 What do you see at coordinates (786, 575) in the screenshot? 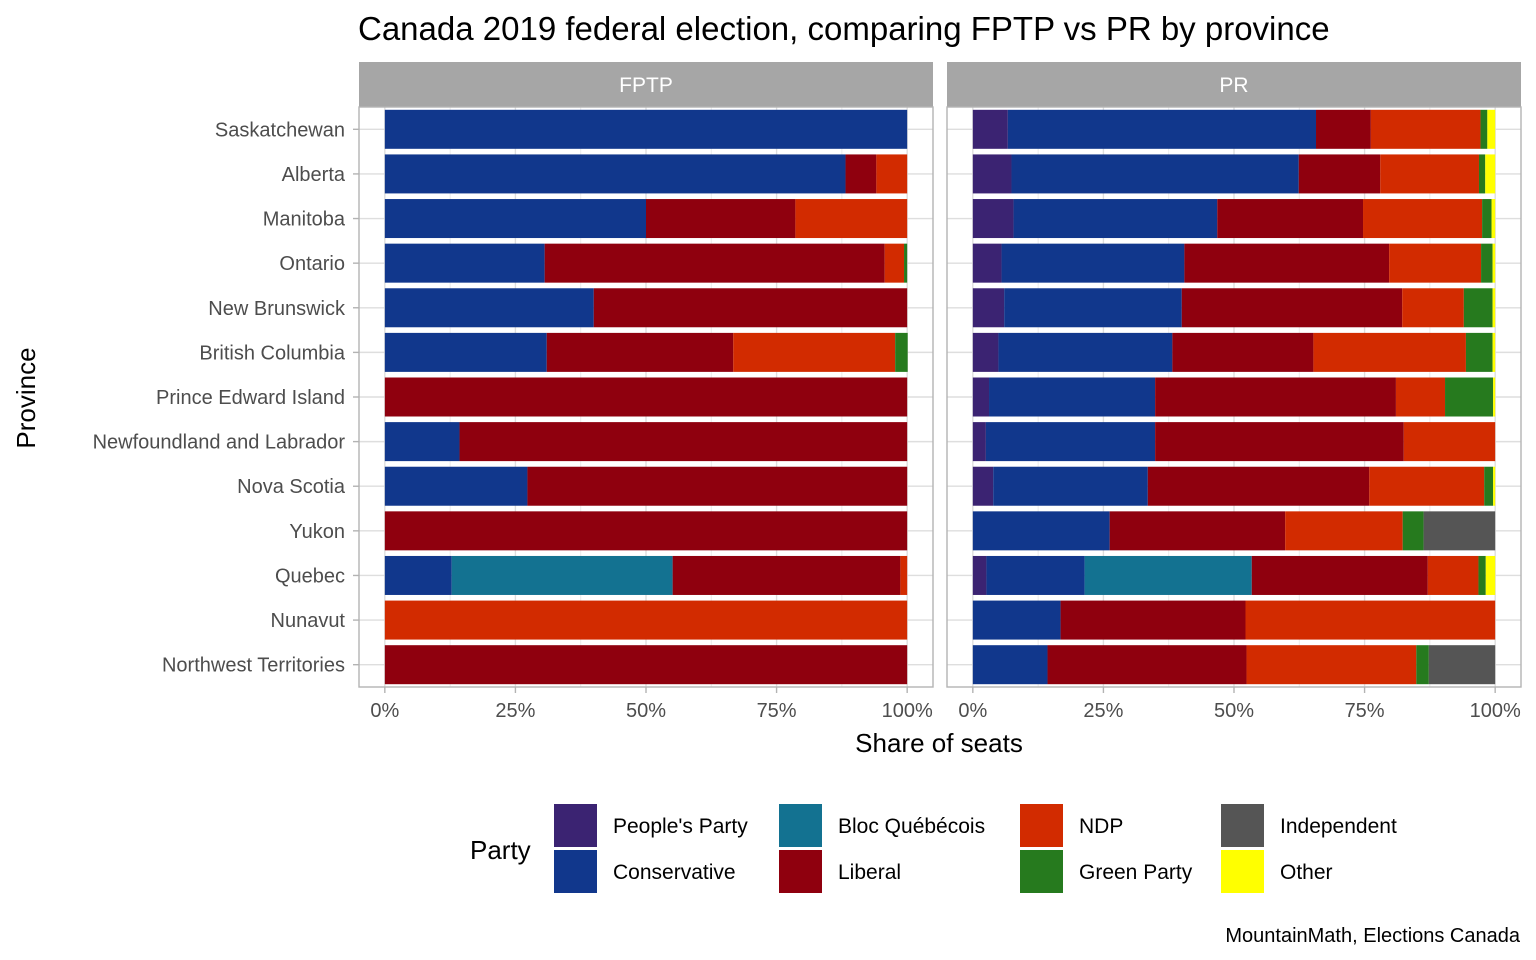
I see `bar-fptp-quebec-liberal` at bounding box center [786, 575].